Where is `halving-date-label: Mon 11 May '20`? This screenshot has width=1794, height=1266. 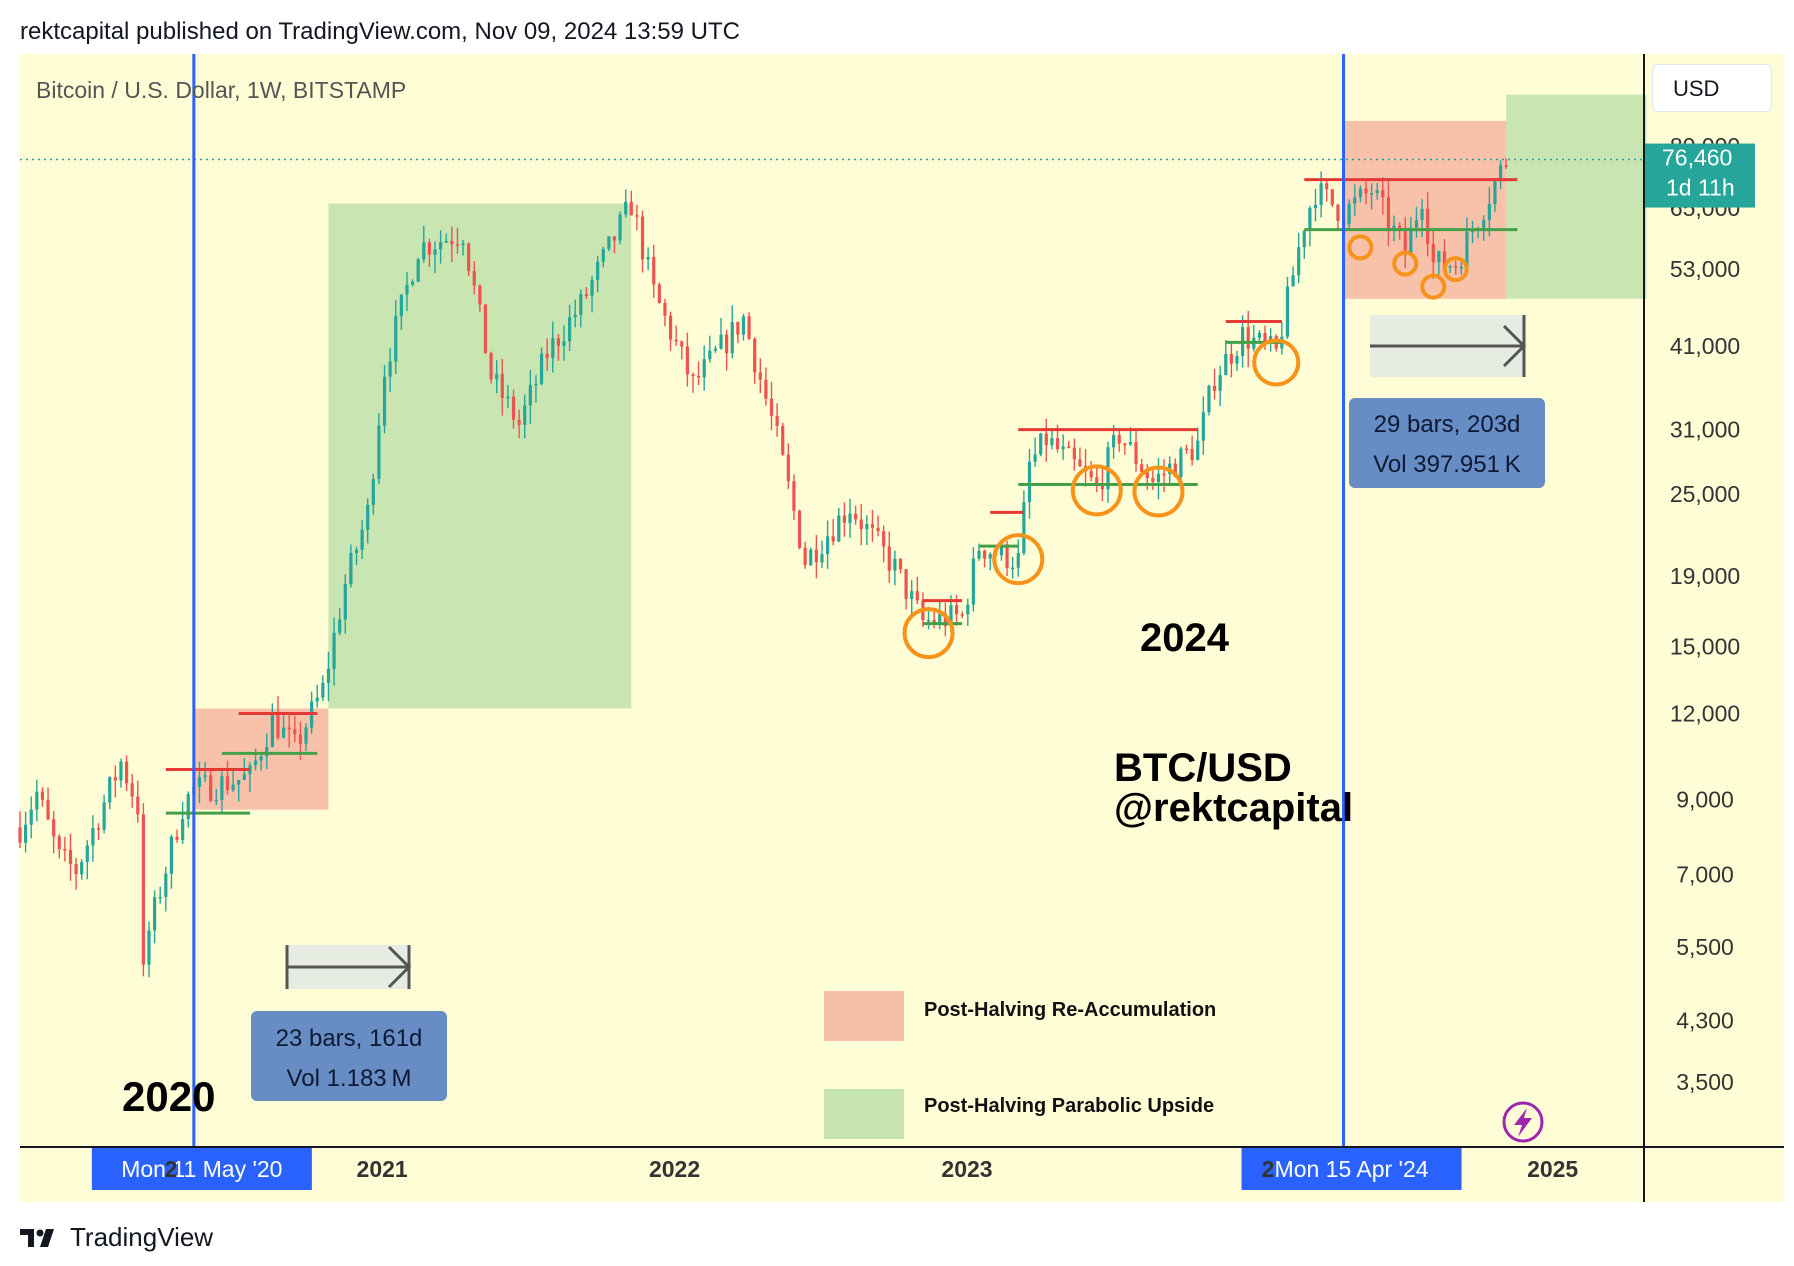 halving-date-label: Mon 11 May '20 is located at coordinates (201, 1169).